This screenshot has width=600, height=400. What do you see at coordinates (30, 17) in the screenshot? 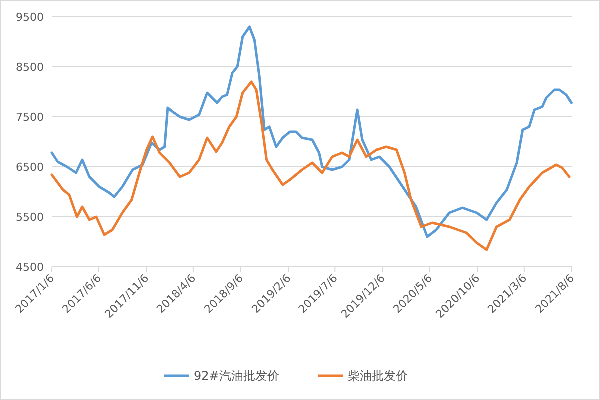
I see `y-tick-label: 9500` at bounding box center [30, 17].